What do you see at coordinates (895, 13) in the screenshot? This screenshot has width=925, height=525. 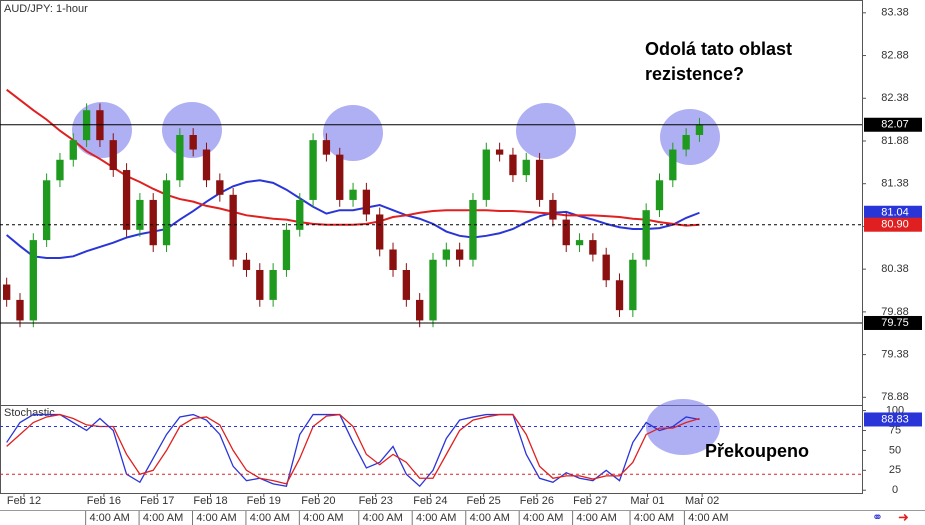 I see `y-tick-label: 83.38` at bounding box center [895, 13].